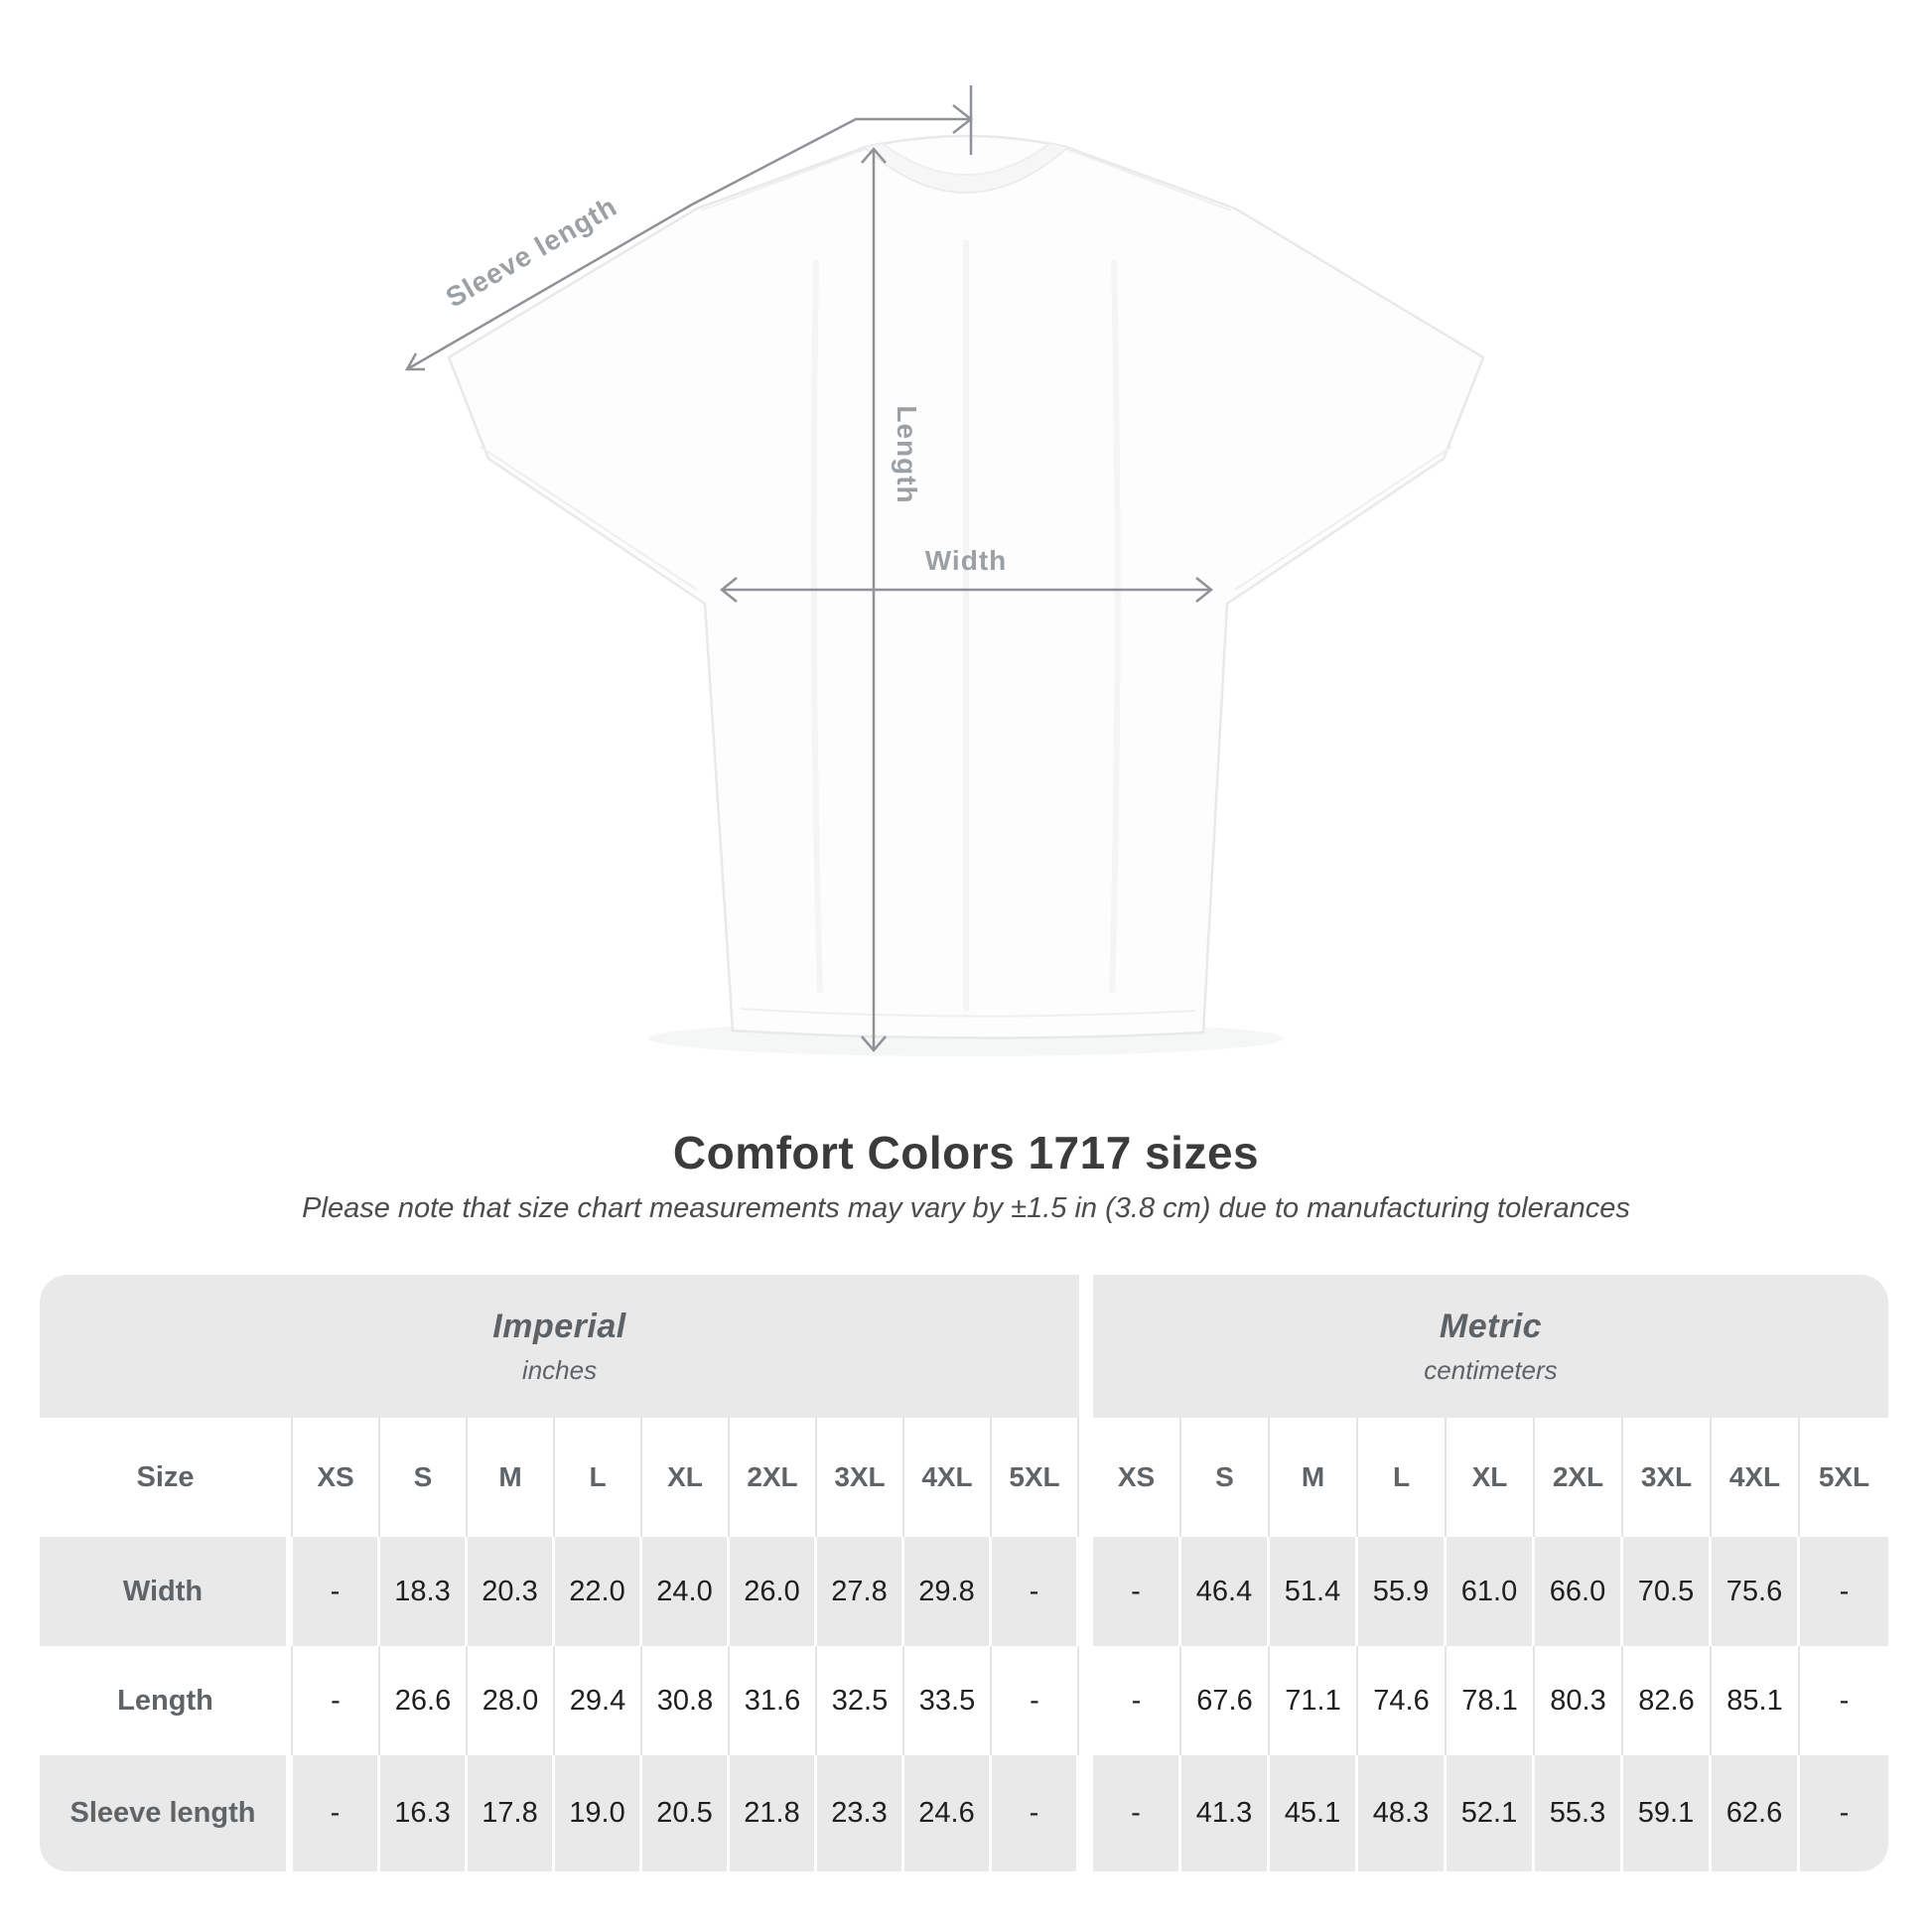 This screenshot has height=1932, width=1932. What do you see at coordinates (512, 1814) in the screenshot?
I see `value-cell: 17.8` at bounding box center [512, 1814].